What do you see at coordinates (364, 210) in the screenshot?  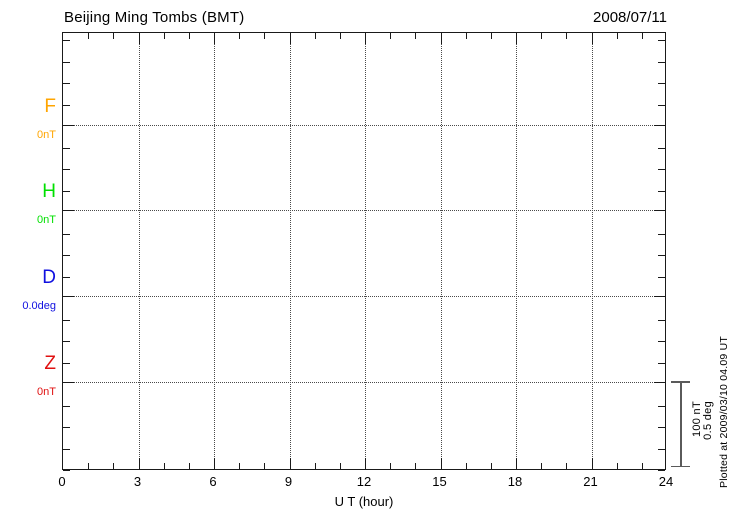 I see `gridline-baseline-h` at bounding box center [364, 210].